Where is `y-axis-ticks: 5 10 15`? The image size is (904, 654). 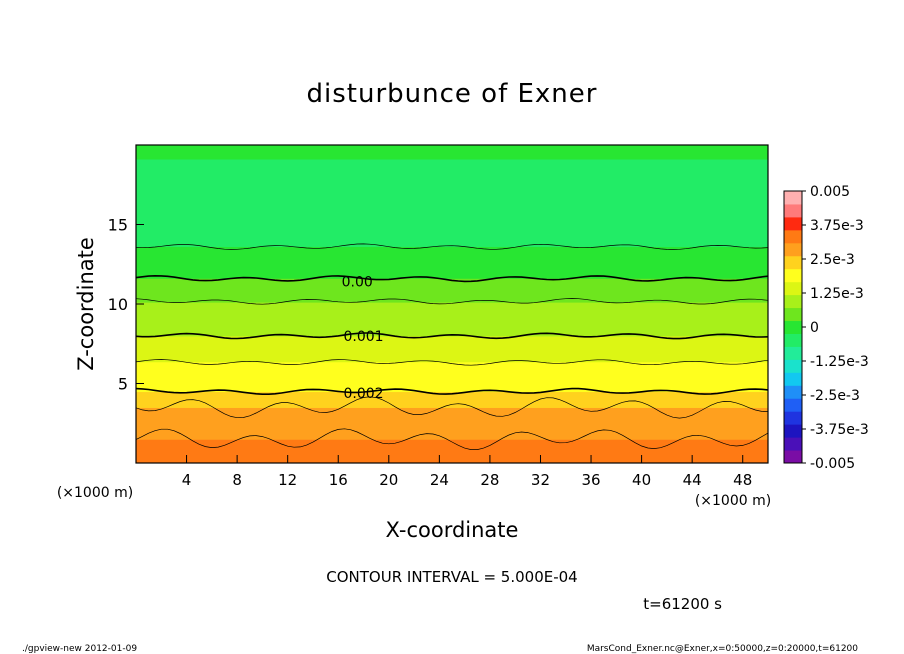 y-axis-ticks: 5 10 15 is located at coordinates (126, 305).